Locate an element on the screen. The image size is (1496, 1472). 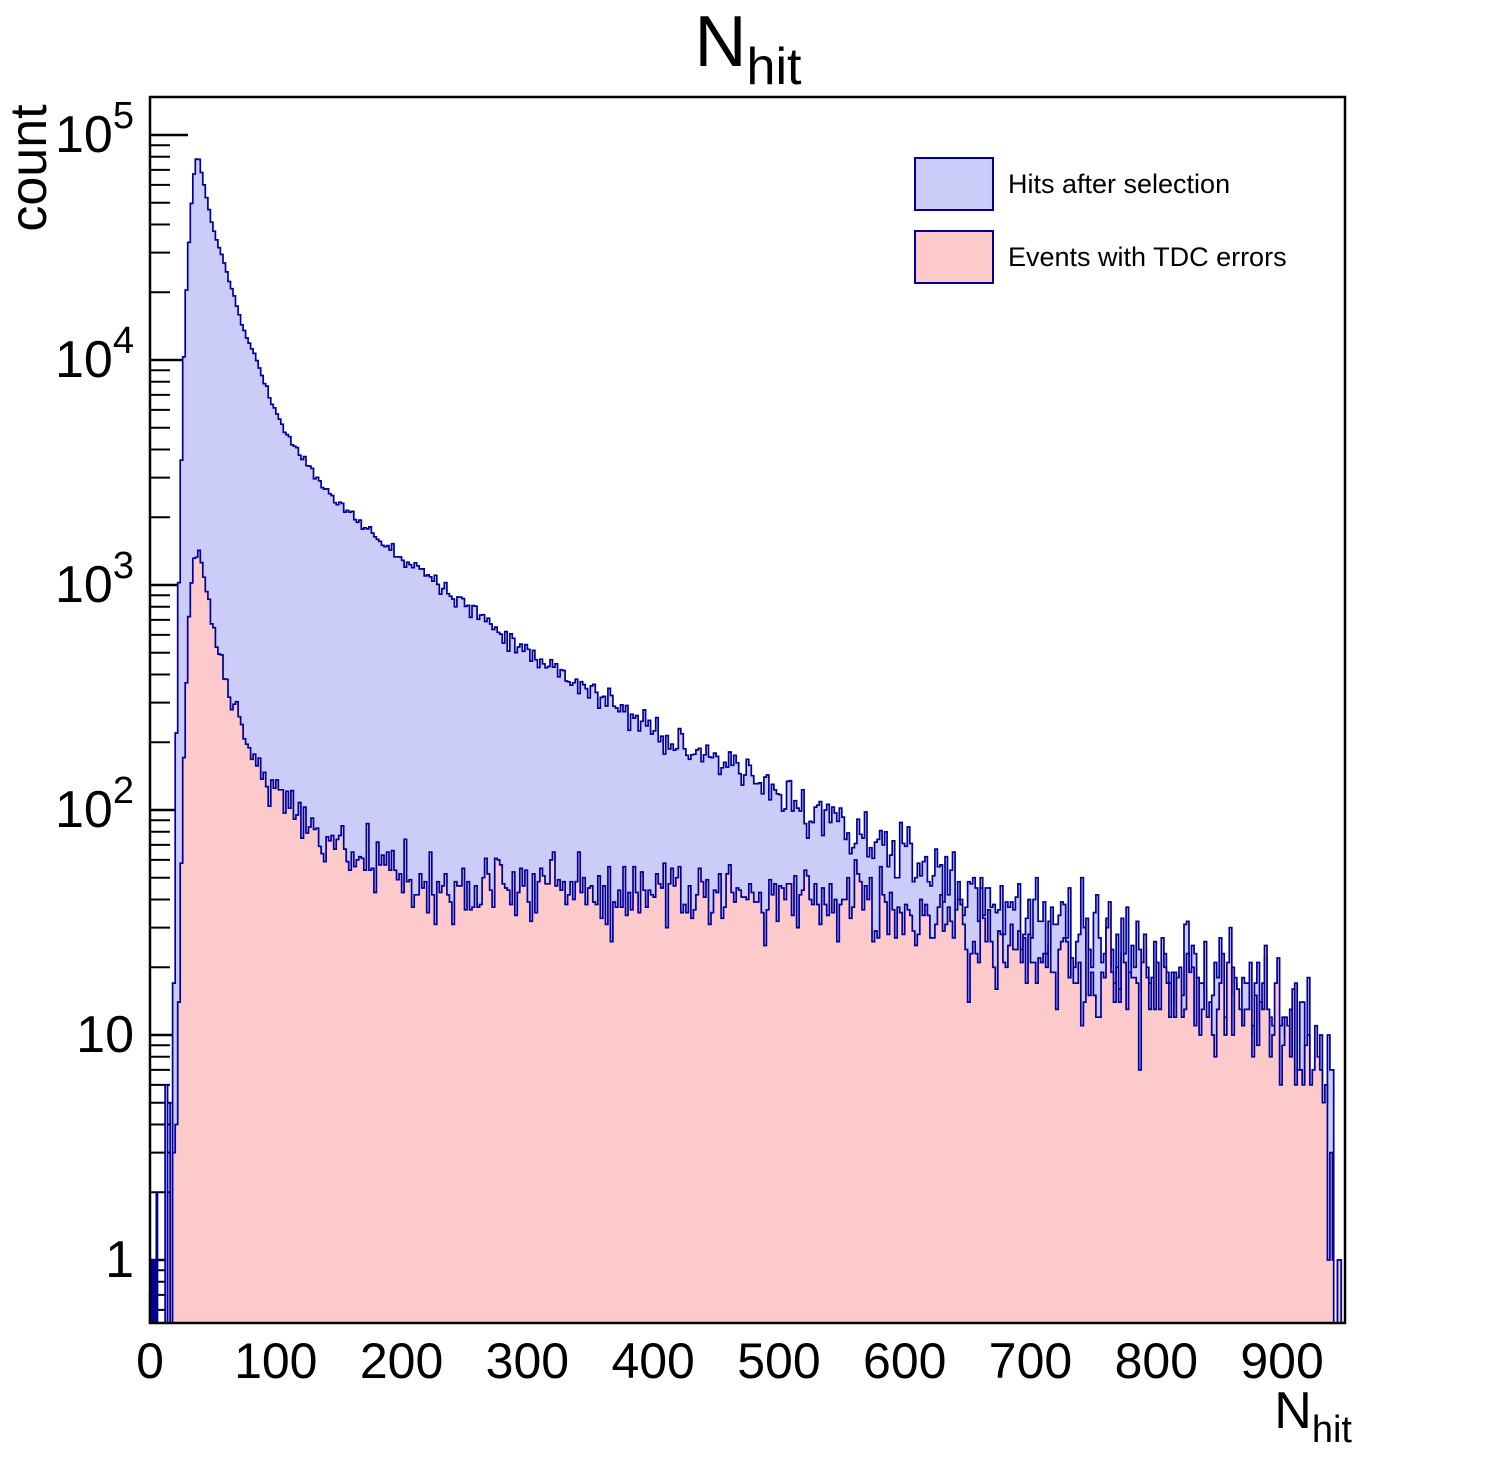
legend-swatch-events-with-tdc-errors-border is located at coordinates (954, 257).